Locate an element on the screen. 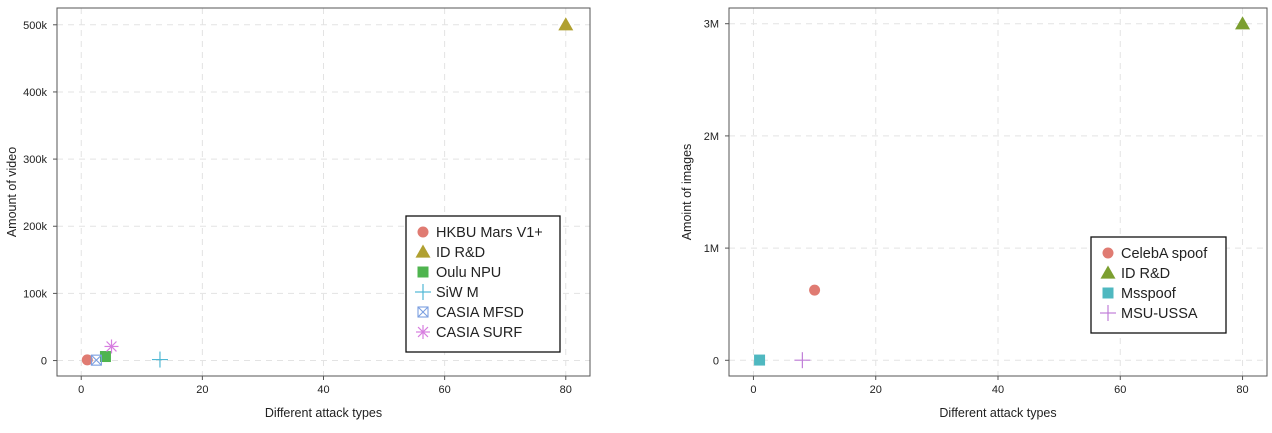 The width and height of the screenshot is (1272, 433). chart0-legend-marker-casia-mfsd-box is located at coordinates (423, 312).